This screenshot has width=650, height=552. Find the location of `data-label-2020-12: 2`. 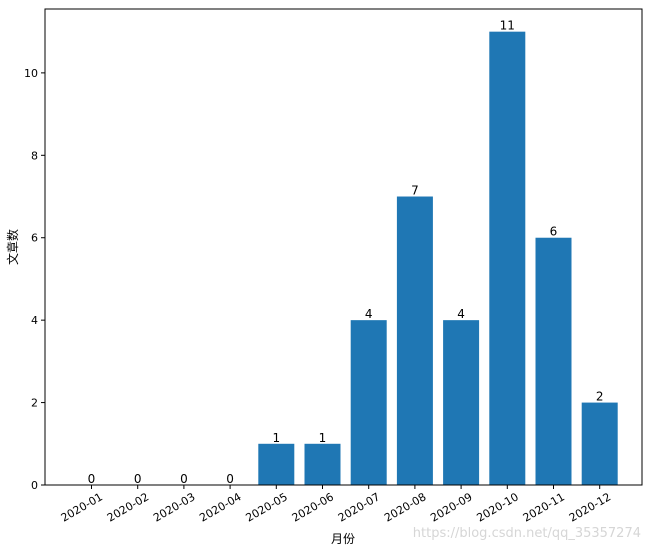

data-label-2020-12: 2 is located at coordinates (600, 397).